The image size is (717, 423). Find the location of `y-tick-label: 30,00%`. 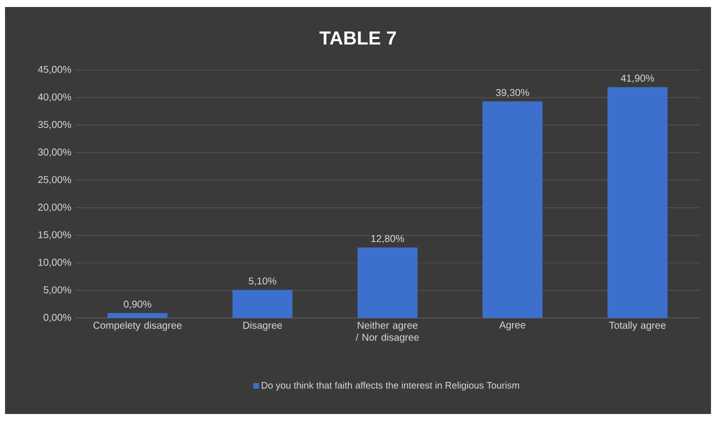

y-tick-label: 30,00% is located at coordinates (55, 152).